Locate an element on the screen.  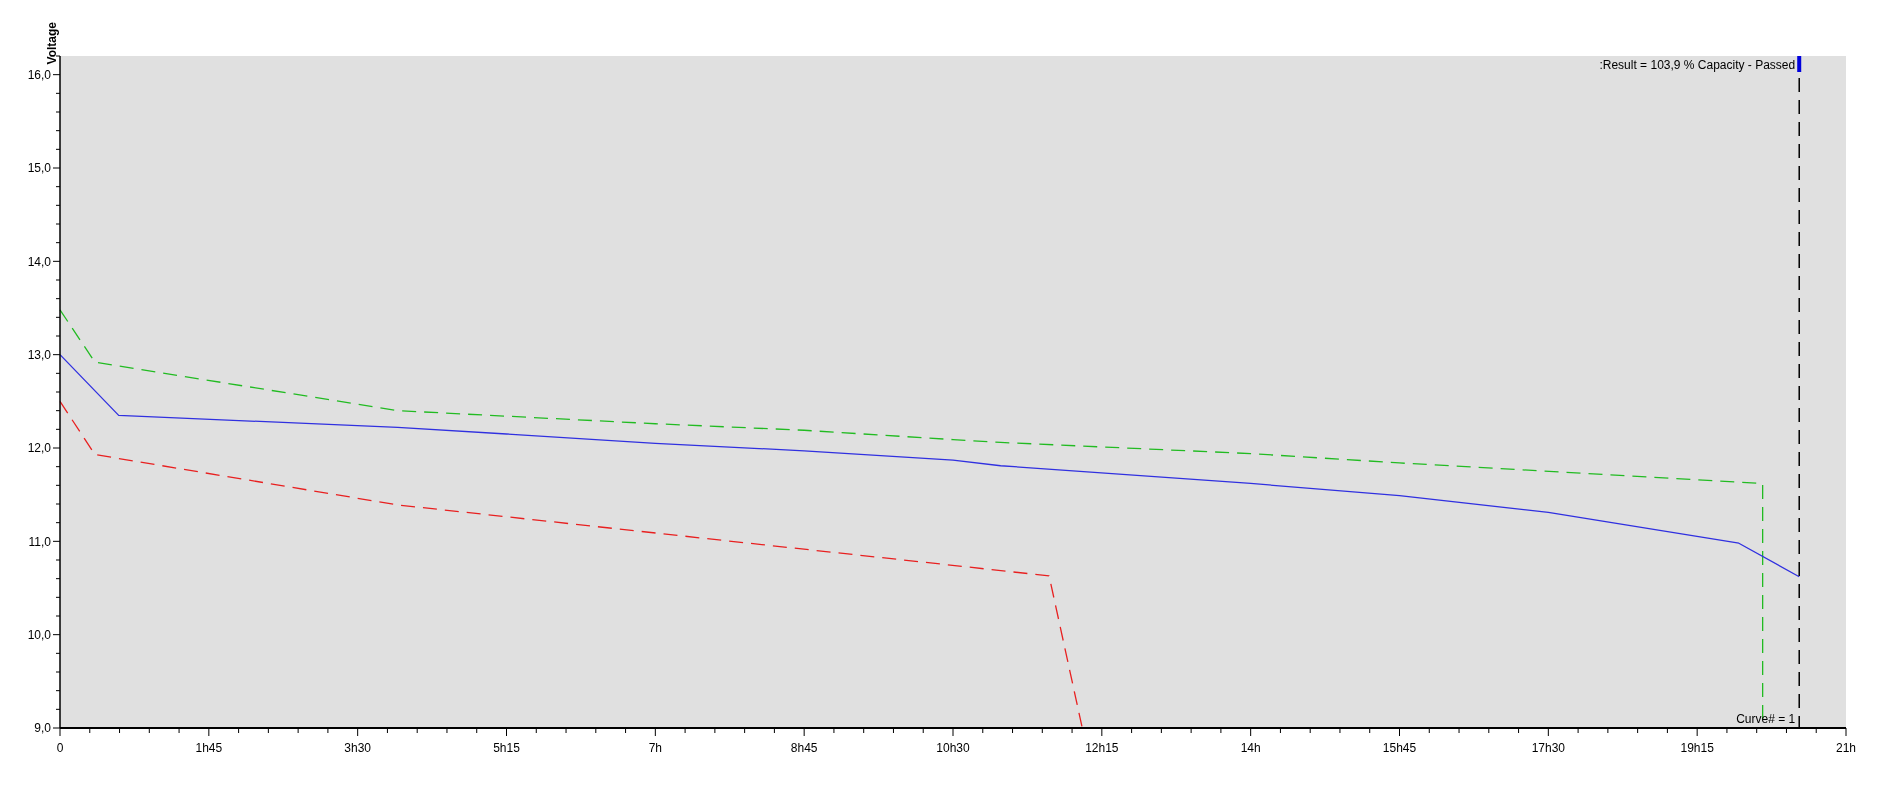
y-tick-label: 14,0 is located at coordinates (39, 261).